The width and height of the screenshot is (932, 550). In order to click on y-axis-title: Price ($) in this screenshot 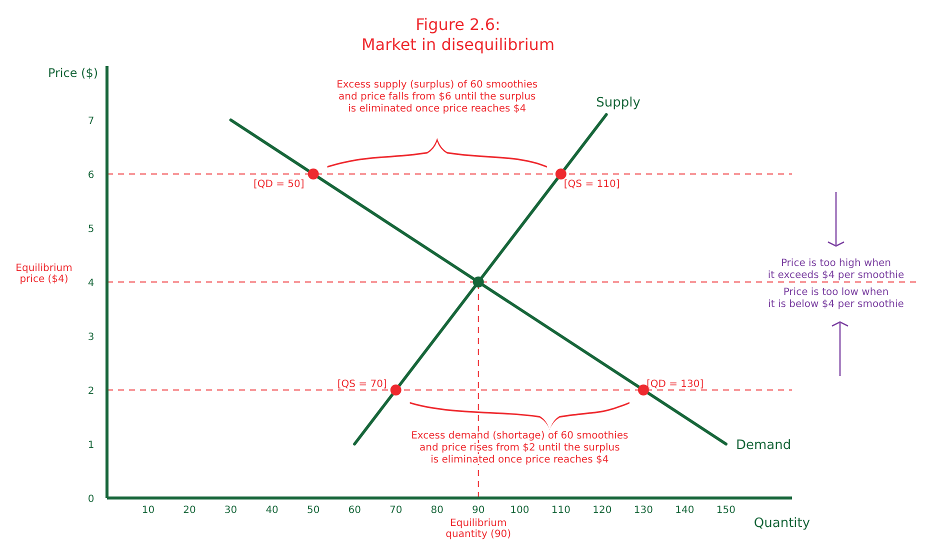, I will do `click(73, 73)`.